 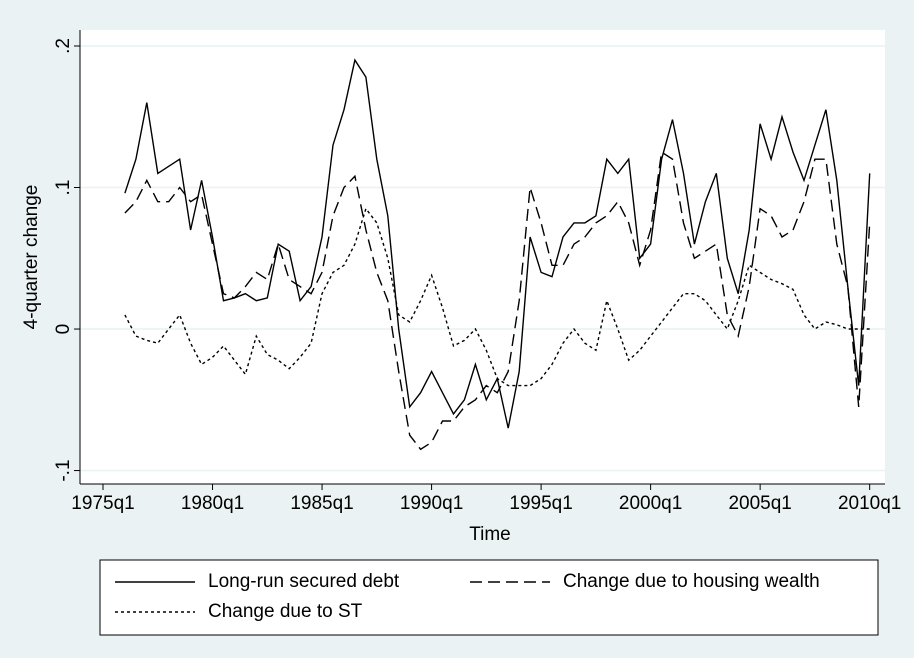 What do you see at coordinates (650, 503) in the screenshot?
I see `x-tick-label: 2000q1` at bounding box center [650, 503].